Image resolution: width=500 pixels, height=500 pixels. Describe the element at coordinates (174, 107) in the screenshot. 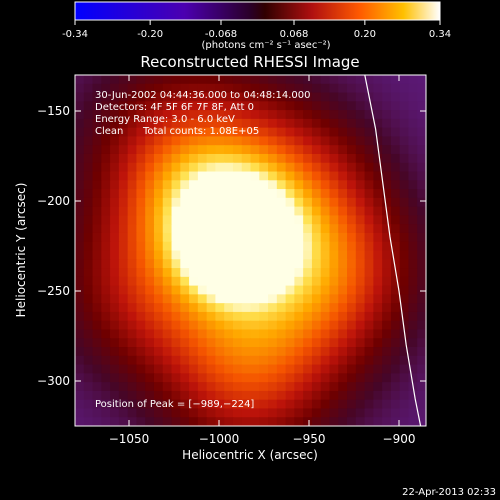

I see `annotation-detectors: Detectors: 4F 5F 6F 7F 8F, Att 0` at that location.